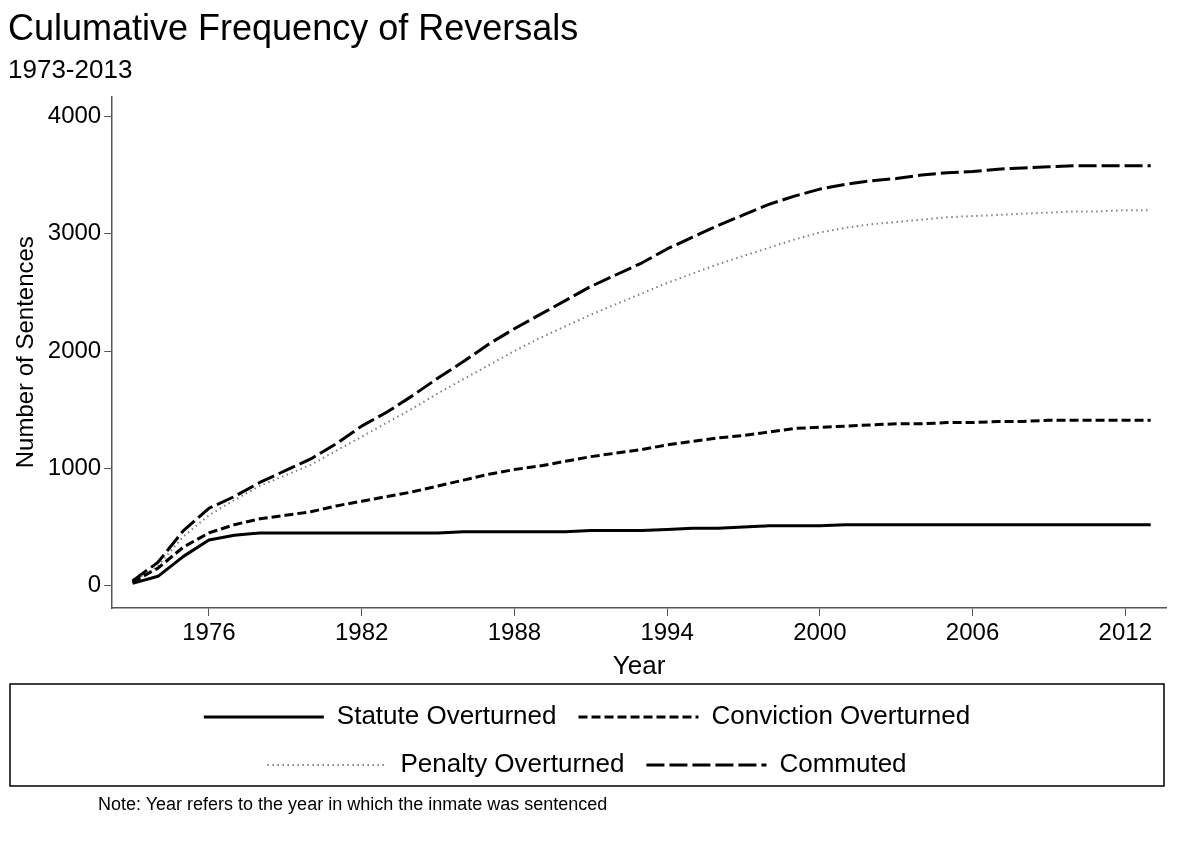 The height and width of the screenshot is (844, 1182). What do you see at coordinates (74, 232) in the screenshot?
I see `y-tick-label: 3000` at bounding box center [74, 232].